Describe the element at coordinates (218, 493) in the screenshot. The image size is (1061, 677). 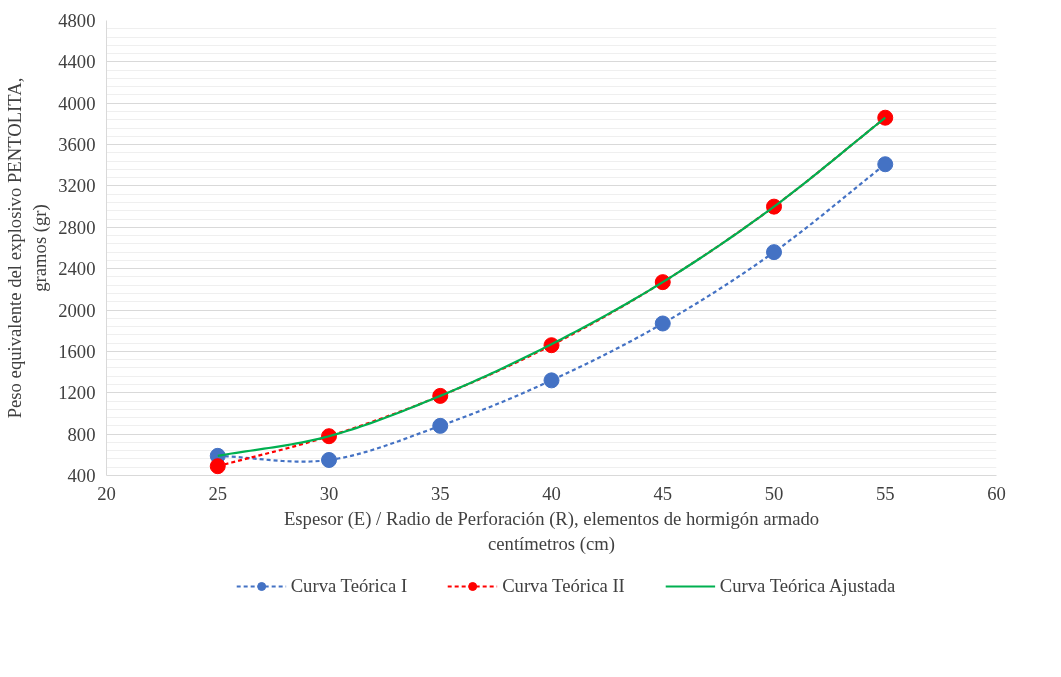
I see `x-tick-label: 25` at that location.